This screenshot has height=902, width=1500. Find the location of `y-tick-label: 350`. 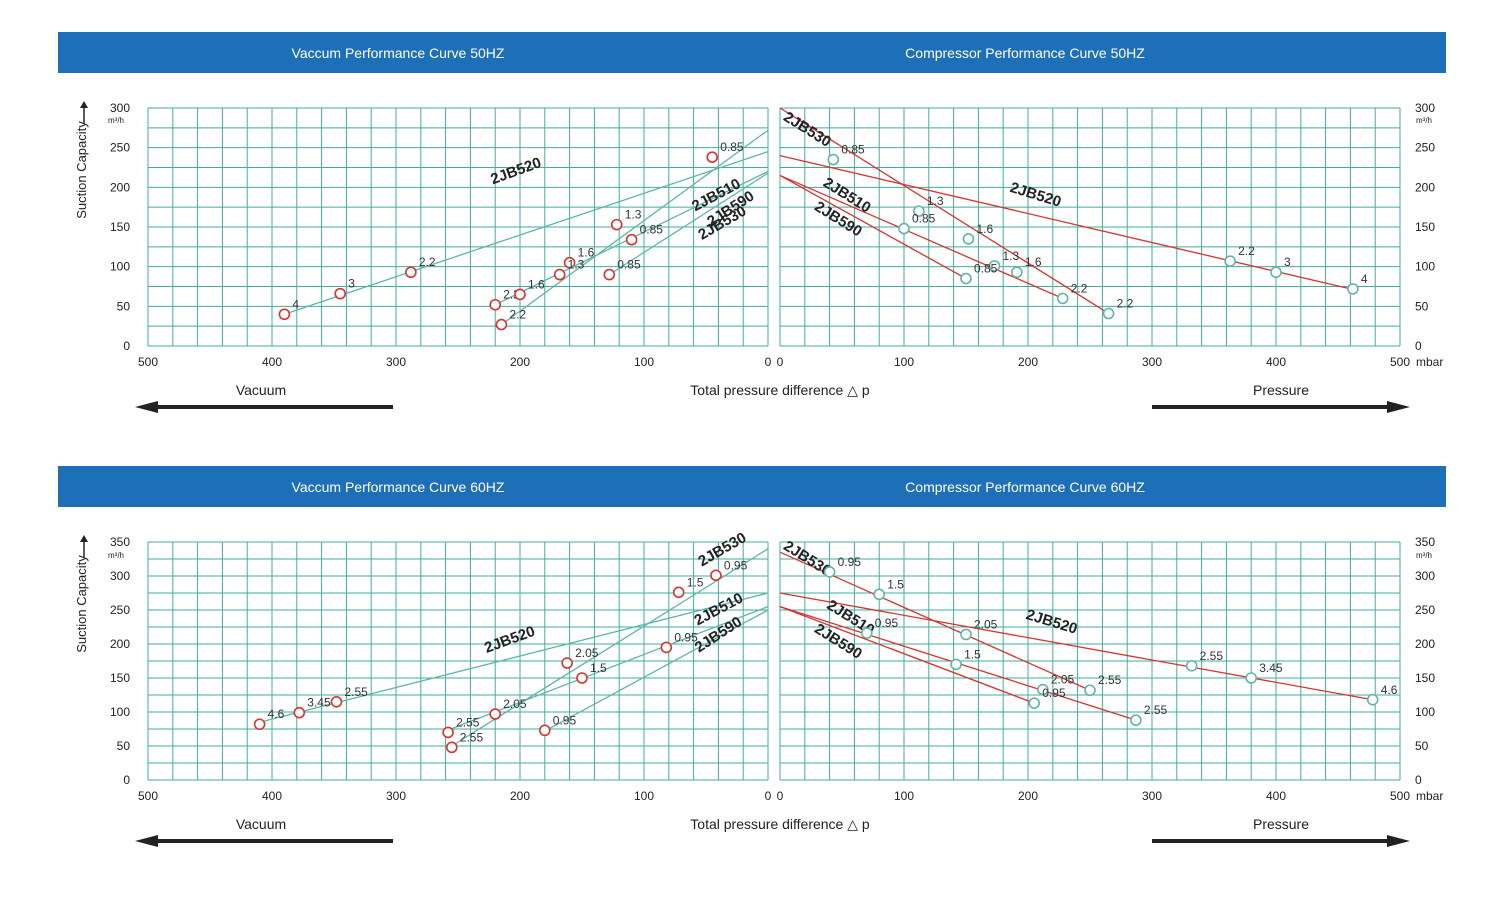

y-tick-label: 350 is located at coordinates (1425, 542).